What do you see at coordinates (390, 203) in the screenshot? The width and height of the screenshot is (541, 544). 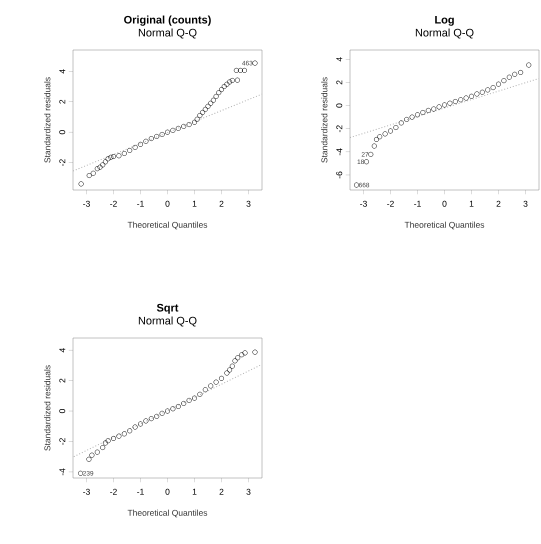 I see `x-tick-label: -2` at bounding box center [390, 203].